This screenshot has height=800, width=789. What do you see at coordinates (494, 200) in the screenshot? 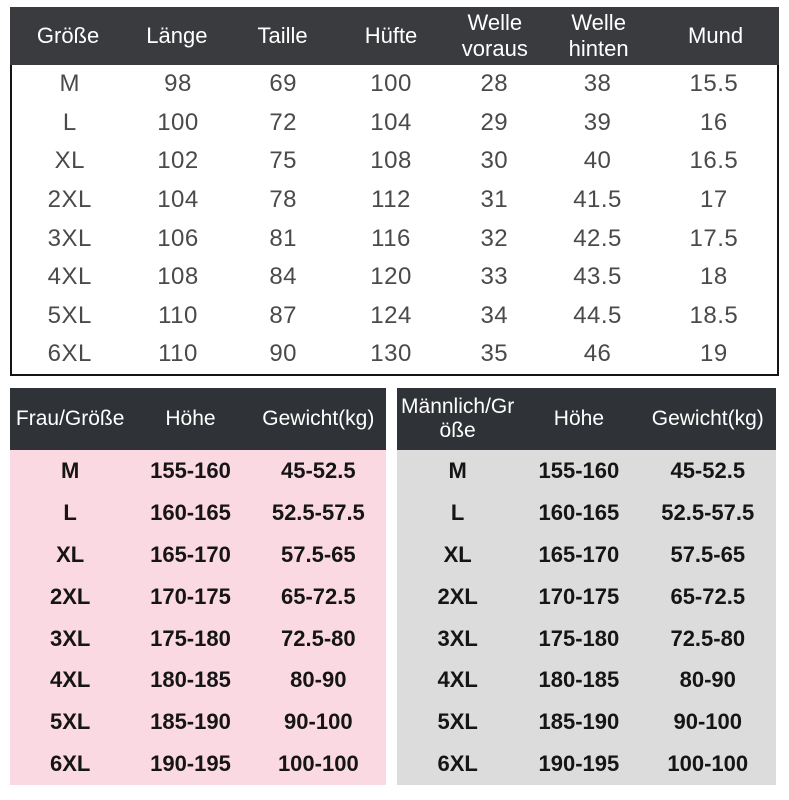
I see `value-cell: 31` at bounding box center [494, 200].